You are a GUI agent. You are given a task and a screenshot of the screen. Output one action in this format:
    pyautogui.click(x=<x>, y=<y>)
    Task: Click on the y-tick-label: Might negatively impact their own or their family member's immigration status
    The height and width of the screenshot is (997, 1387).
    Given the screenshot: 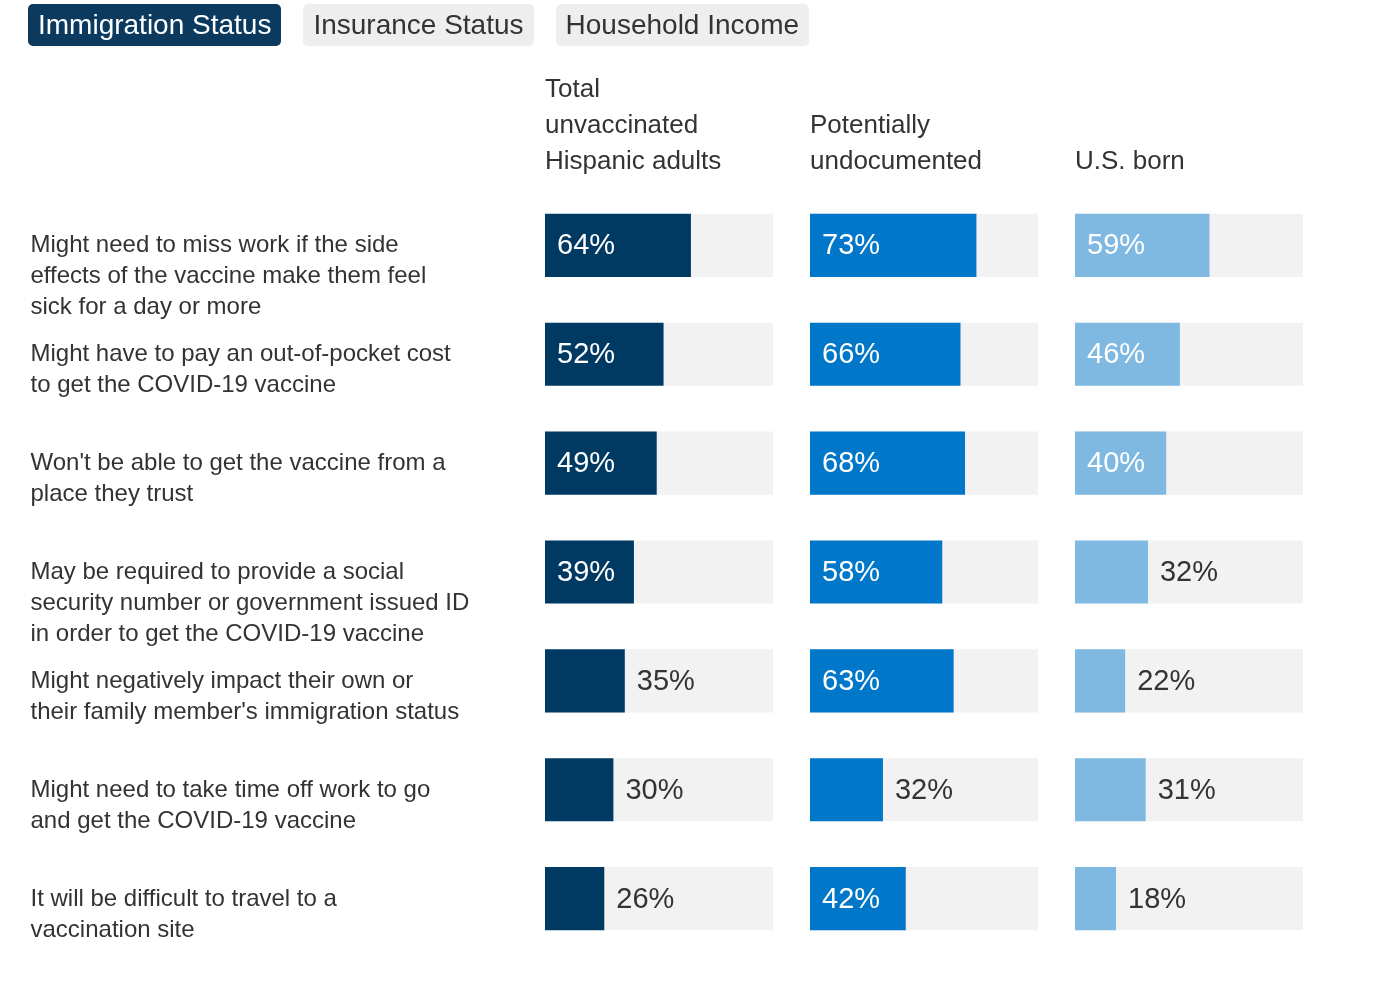 What is the action you would take?
    pyautogui.click(x=245, y=694)
    